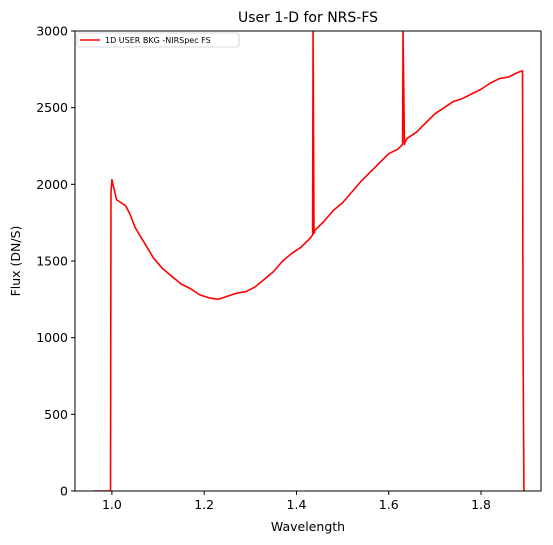 The height and width of the screenshot is (545, 553). I want to click on y-tick-label: 500, so click(56, 414).